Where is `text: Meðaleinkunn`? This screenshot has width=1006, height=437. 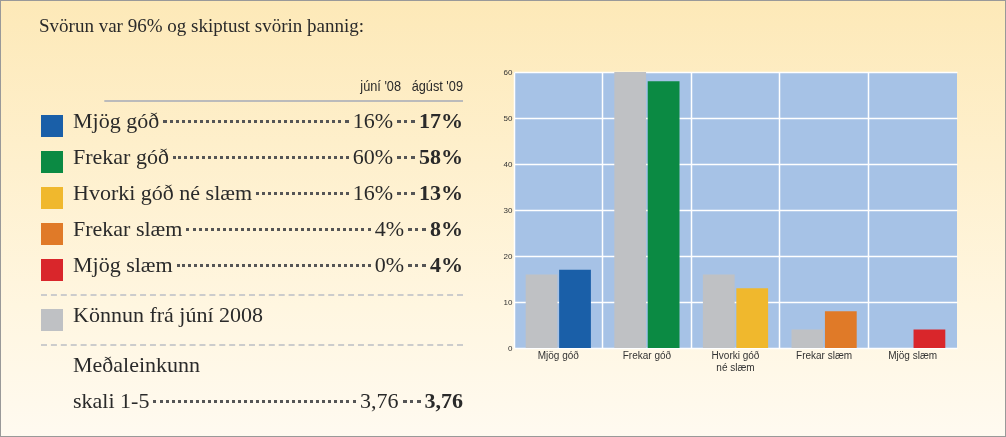 text: Meðaleinkunn is located at coordinates (137, 365).